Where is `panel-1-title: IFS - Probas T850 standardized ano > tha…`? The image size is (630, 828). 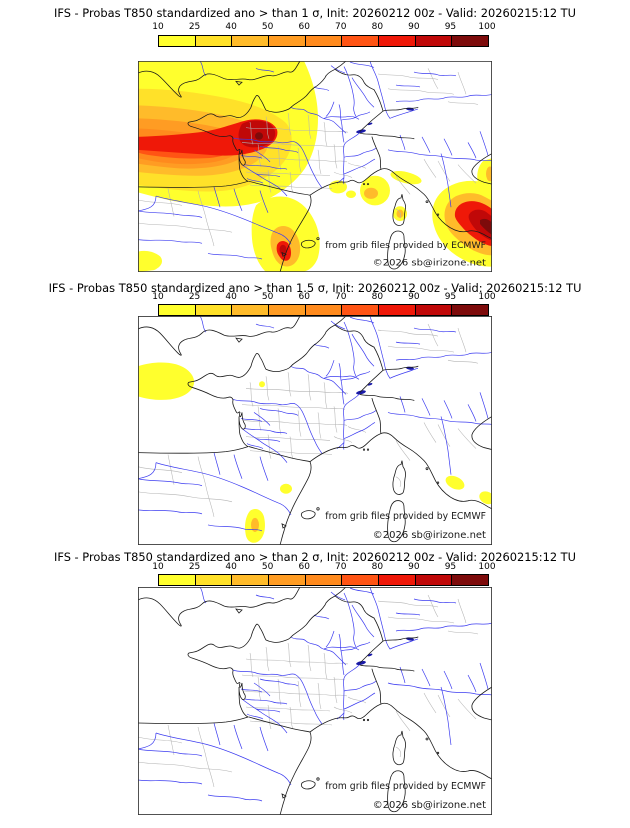
panel-1-title: IFS - Probas T850 standardized ano > tha… is located at coordinates (315, 13).